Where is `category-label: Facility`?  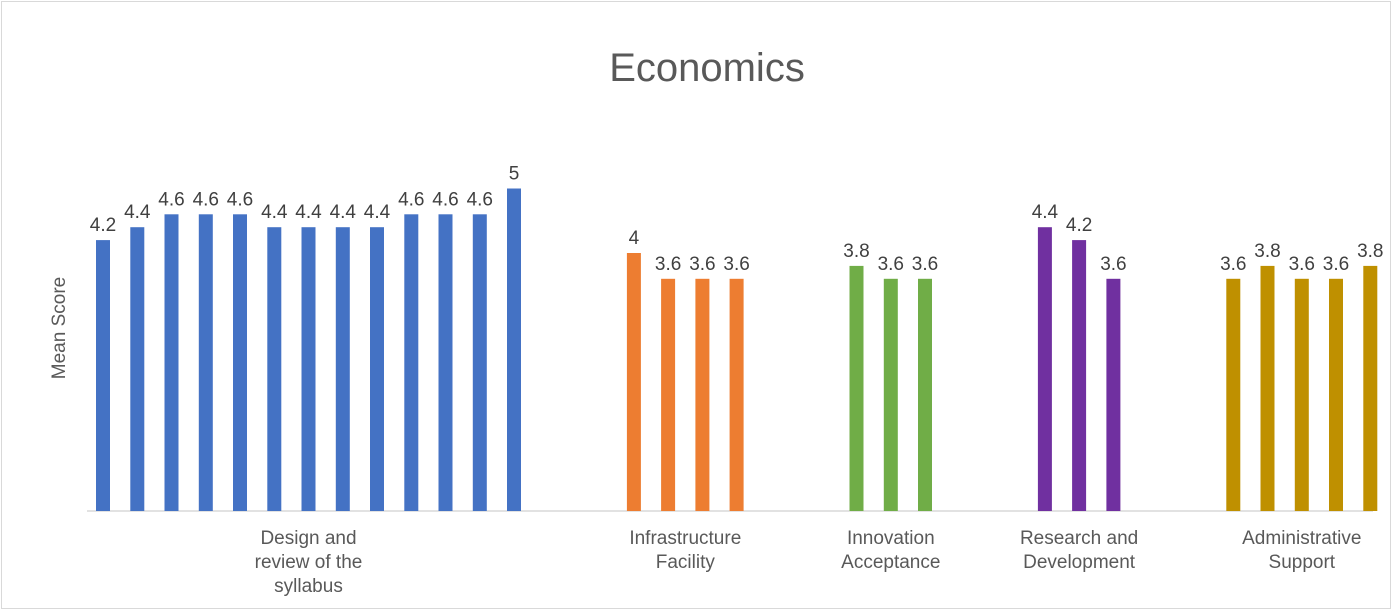 category-label: Facility is located at coordinates (686, 562).